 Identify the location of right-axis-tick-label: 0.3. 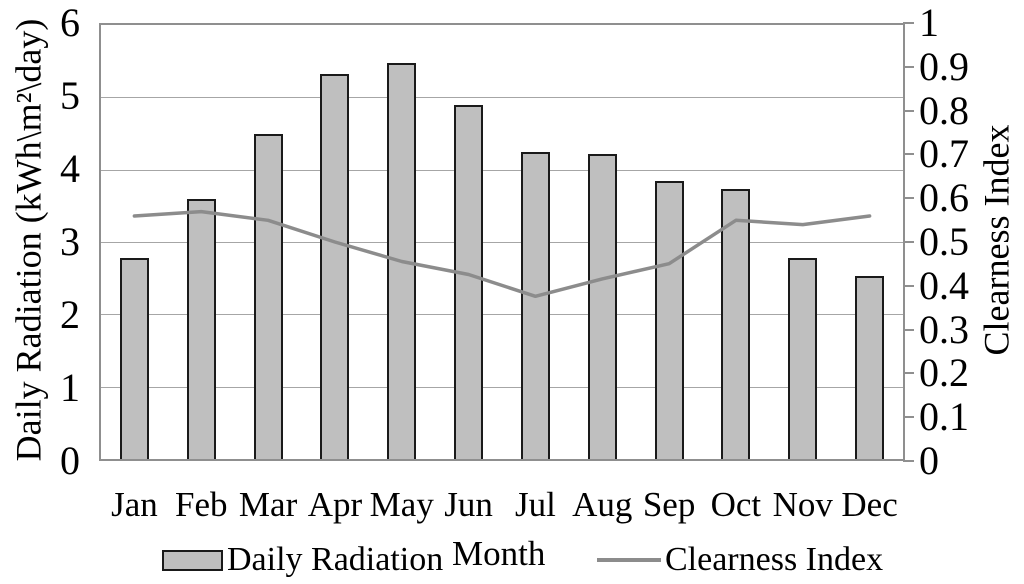
(944, 329).